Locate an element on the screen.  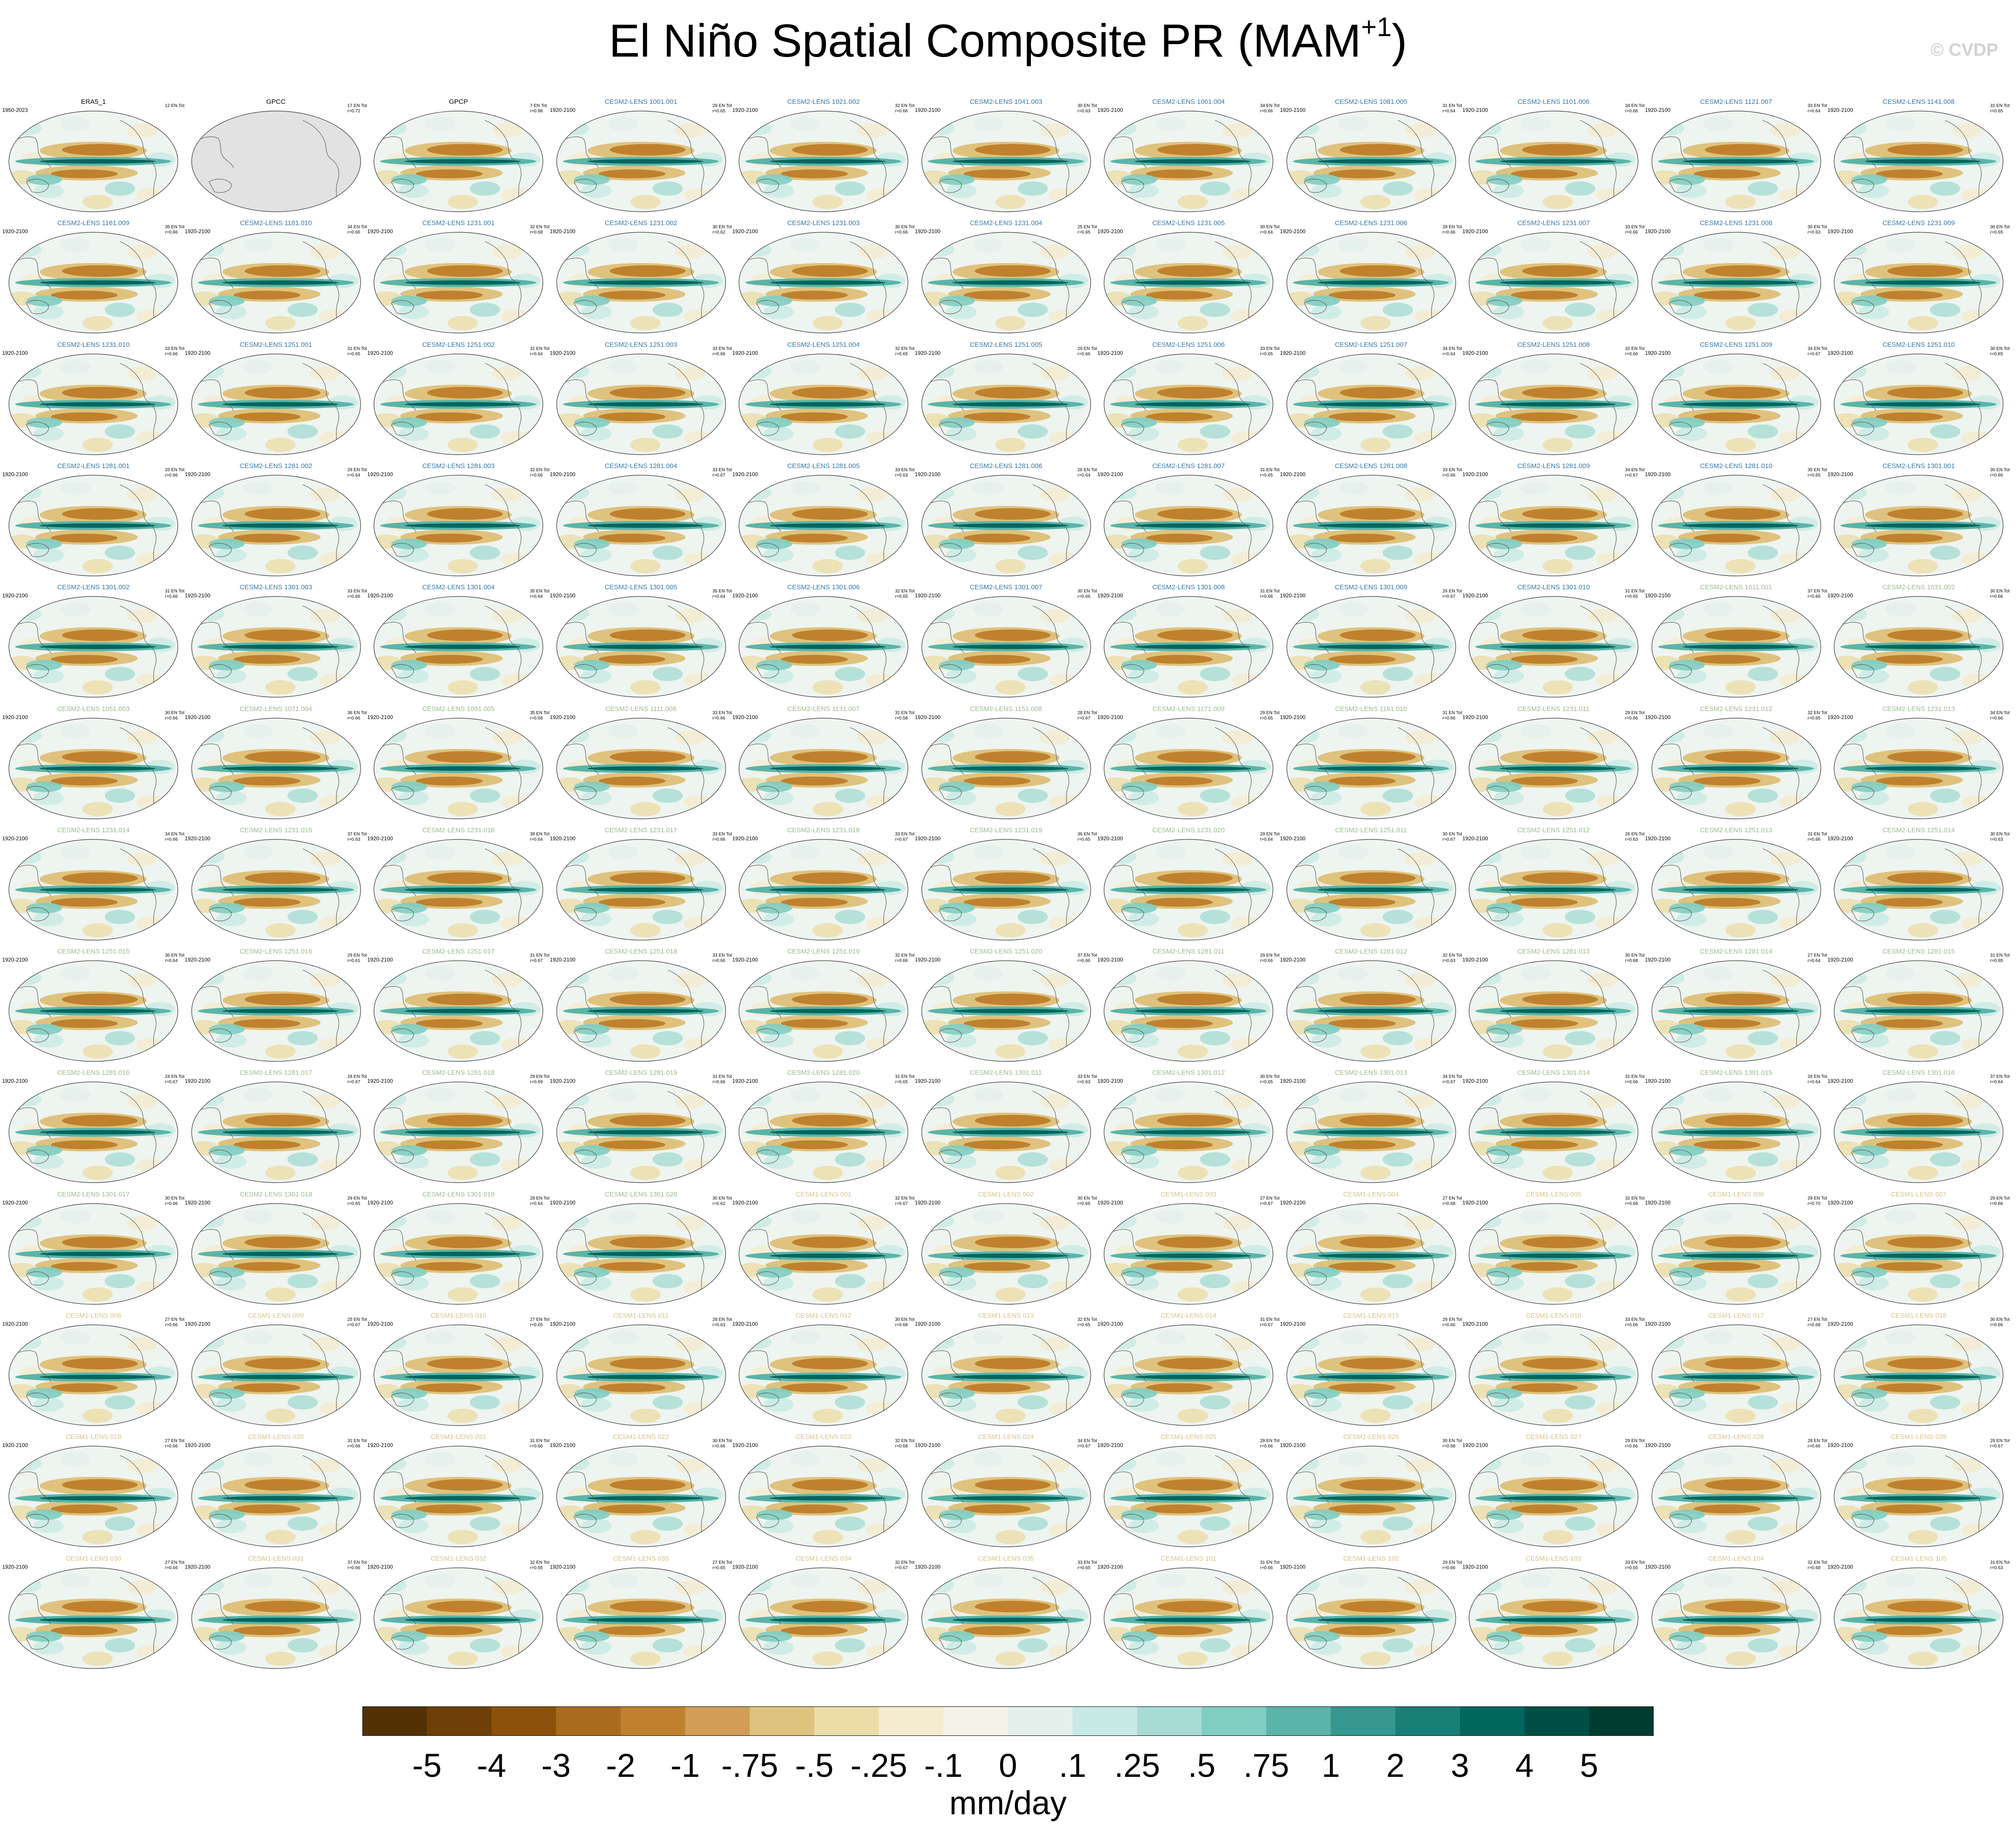
panel-title: CESM2-LENS 1231.003 is located at coordinates (824, 223).